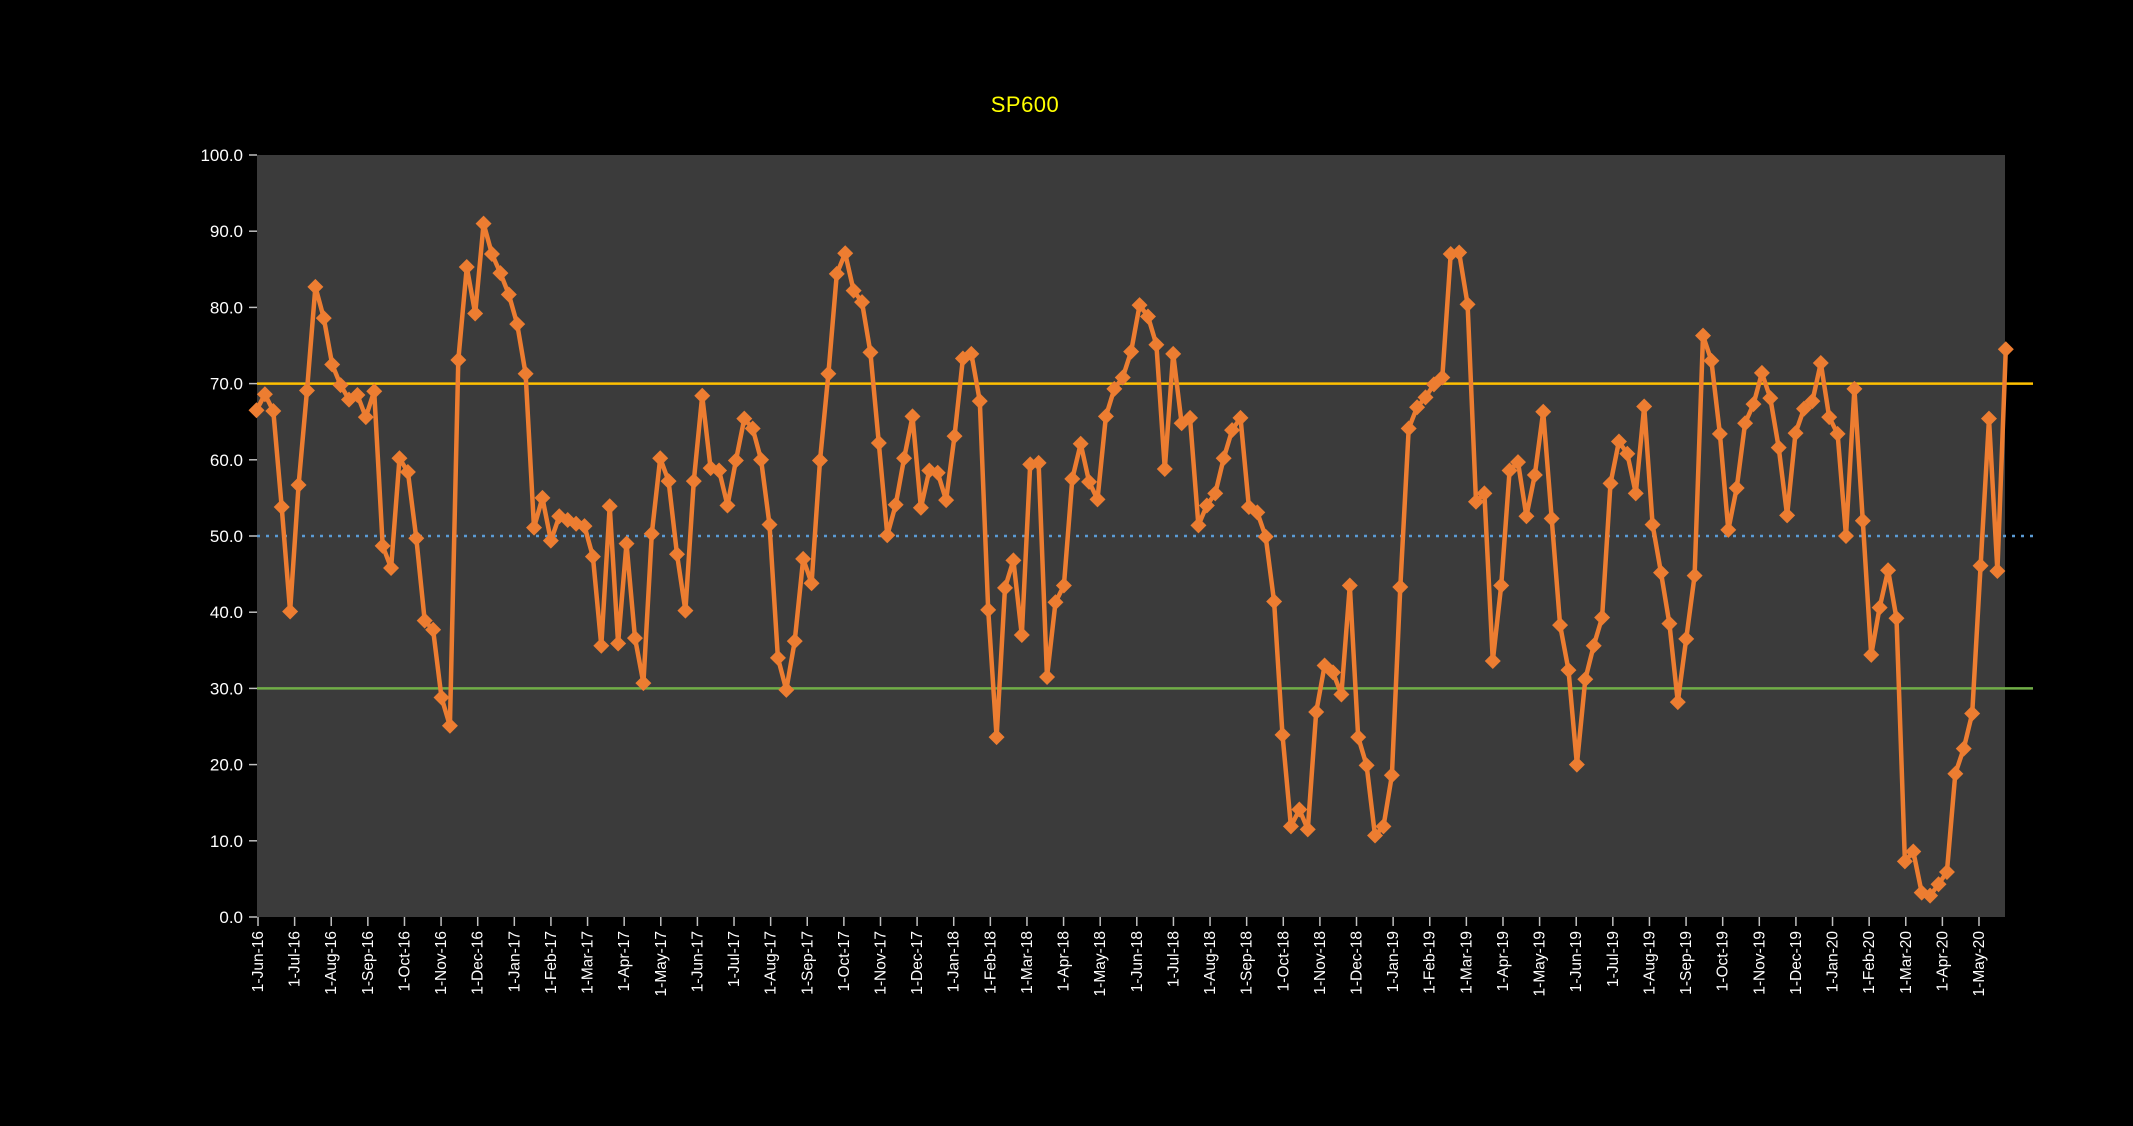 This screenshot has height=1126, width=2133. What do you see at coordinates (1027, 962) in the screenshot?
I see `x-axis-tick-label: 1-Mar-18` at bounding box center [1027, 962].